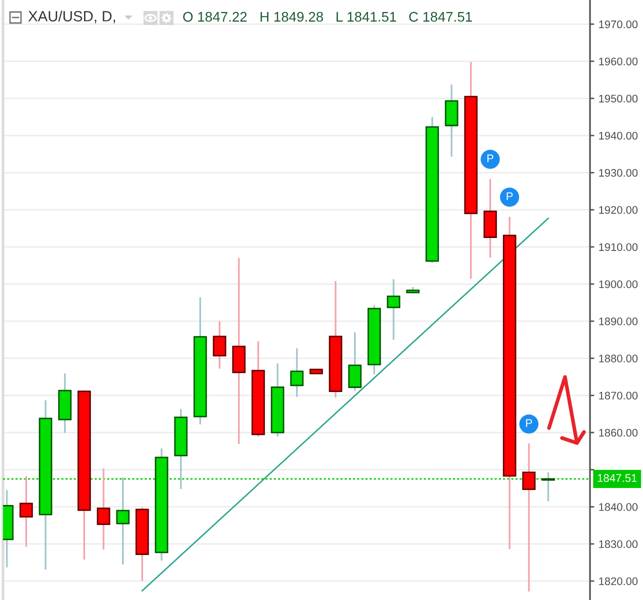 This screenshot has width=643, height=600. Describe the element at coordinates (618, 172) in the screenshot. I see `y-tick-label: 1930.00` at that location.